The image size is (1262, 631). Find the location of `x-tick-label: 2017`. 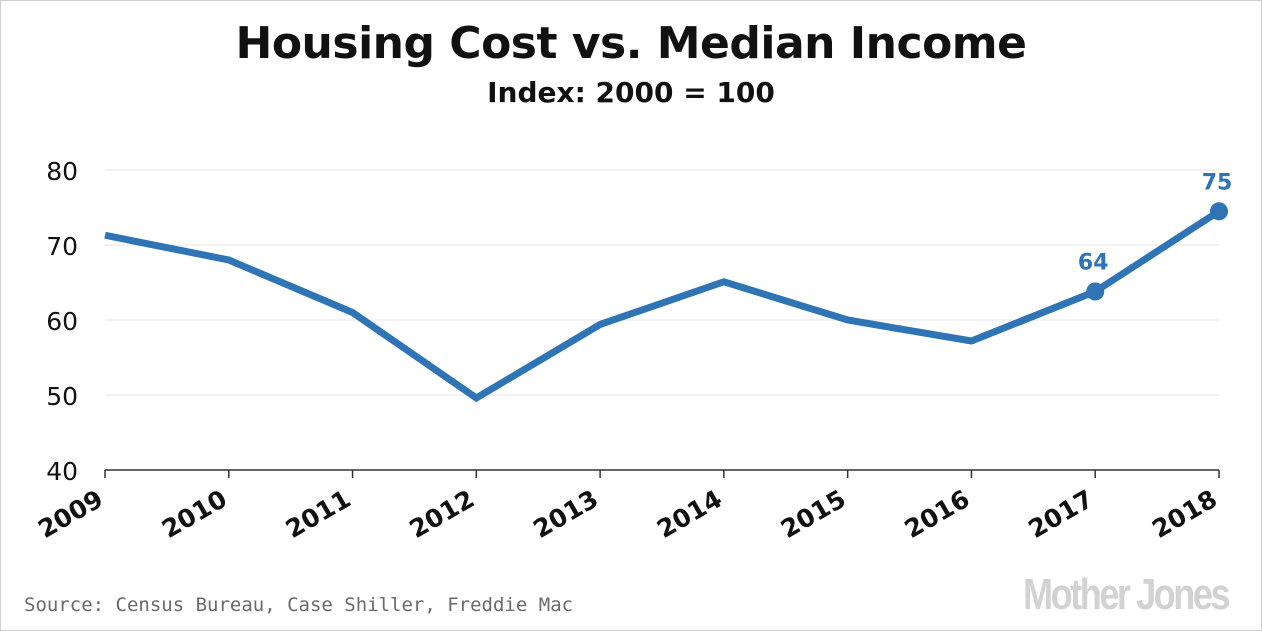

x-tick-label: 2017 is located at coordinates (1060, 514).